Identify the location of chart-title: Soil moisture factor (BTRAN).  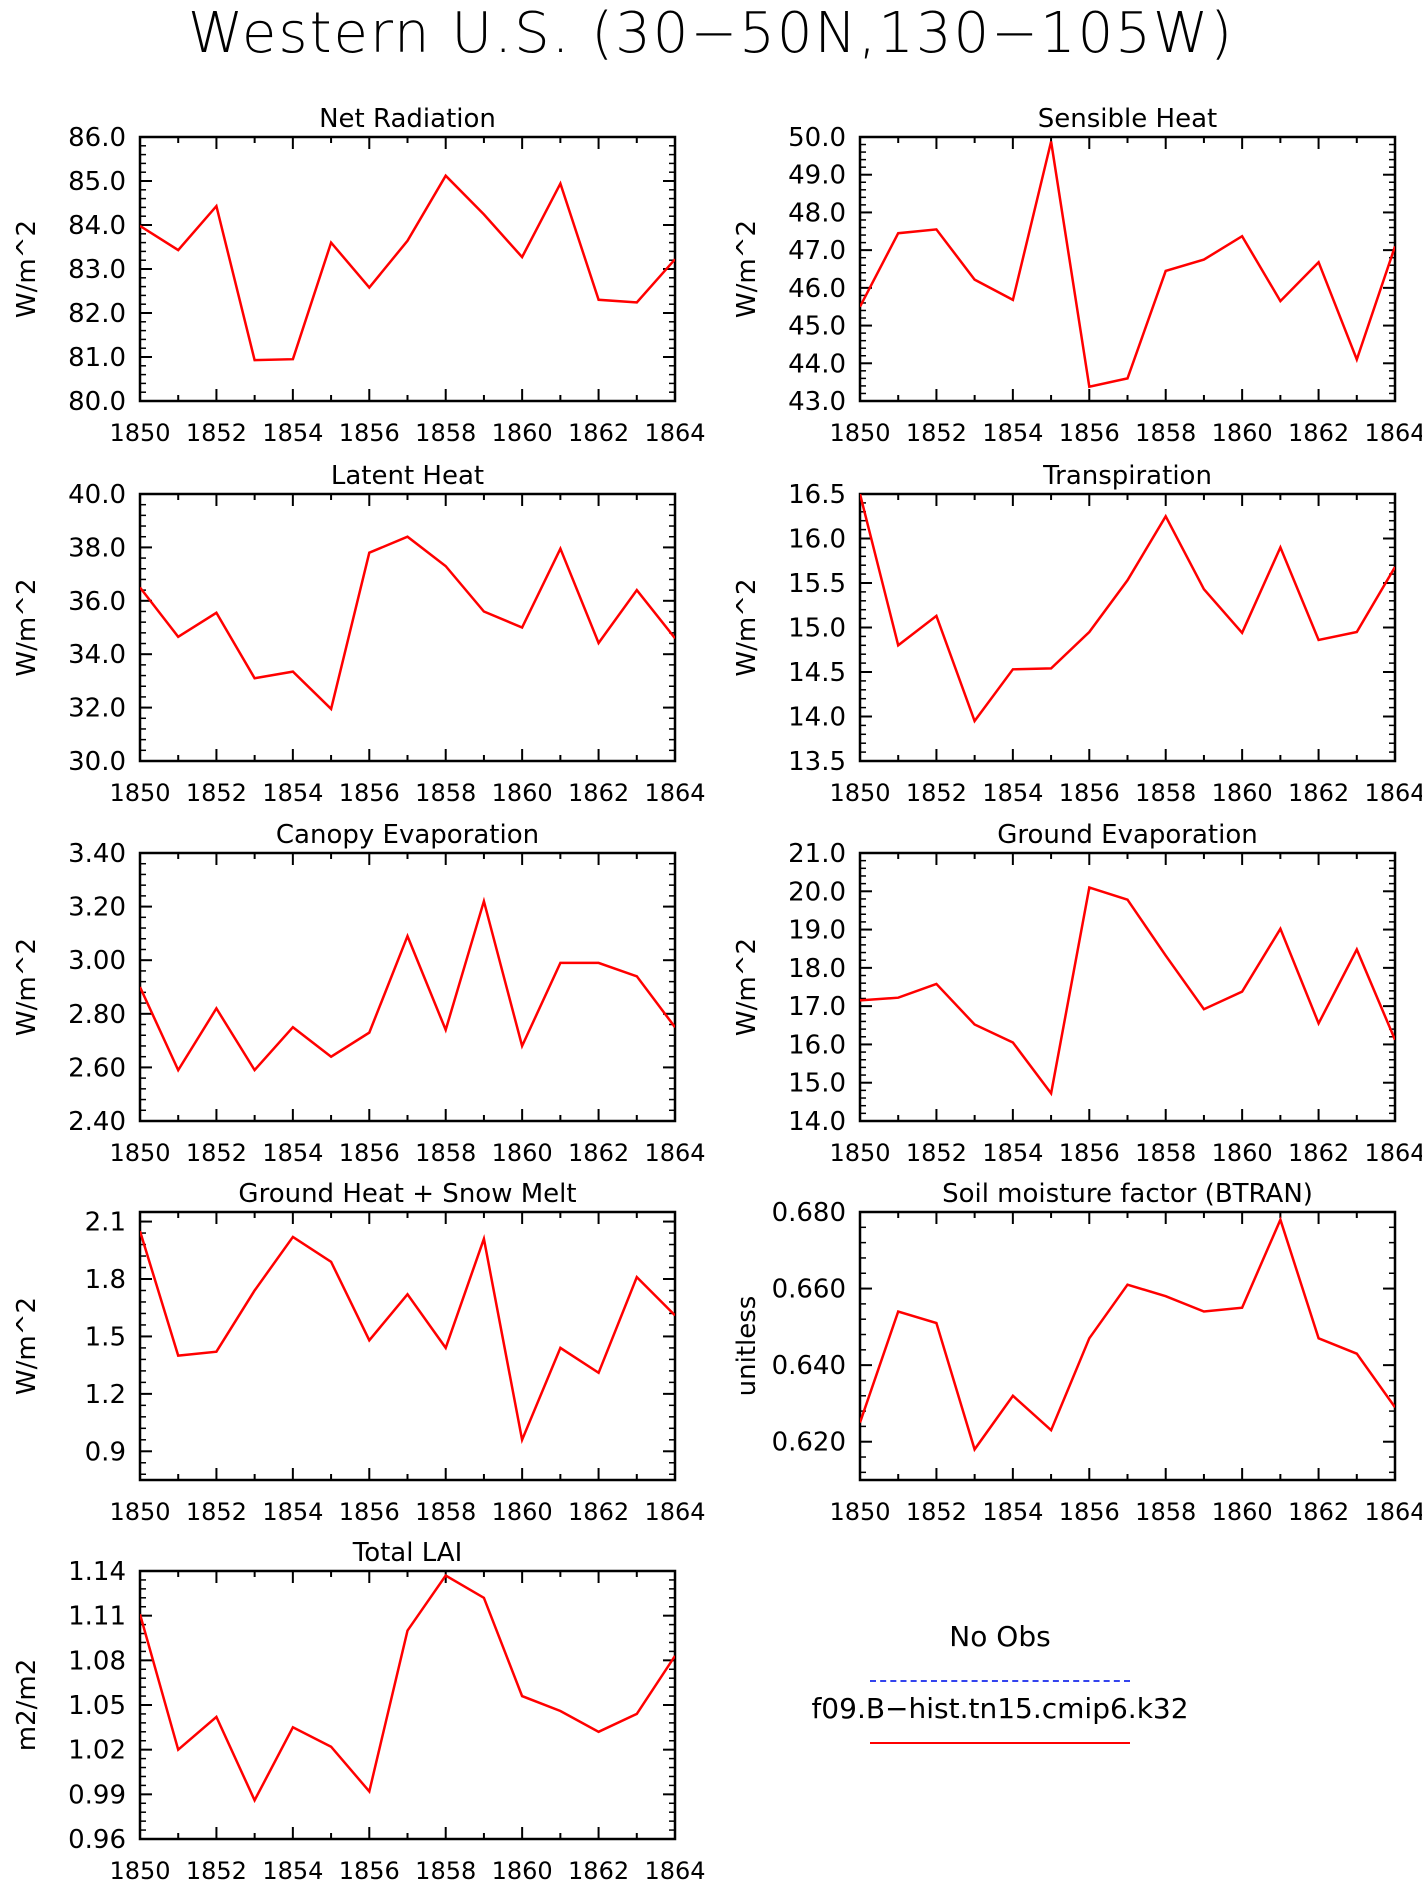
(1127, 1194).